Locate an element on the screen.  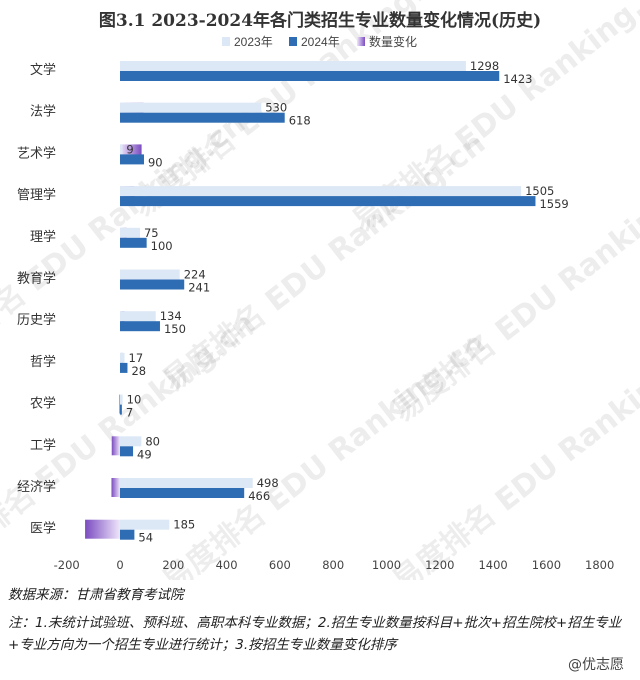
x-tick-label: 200 is located at coordinates (173, 565).